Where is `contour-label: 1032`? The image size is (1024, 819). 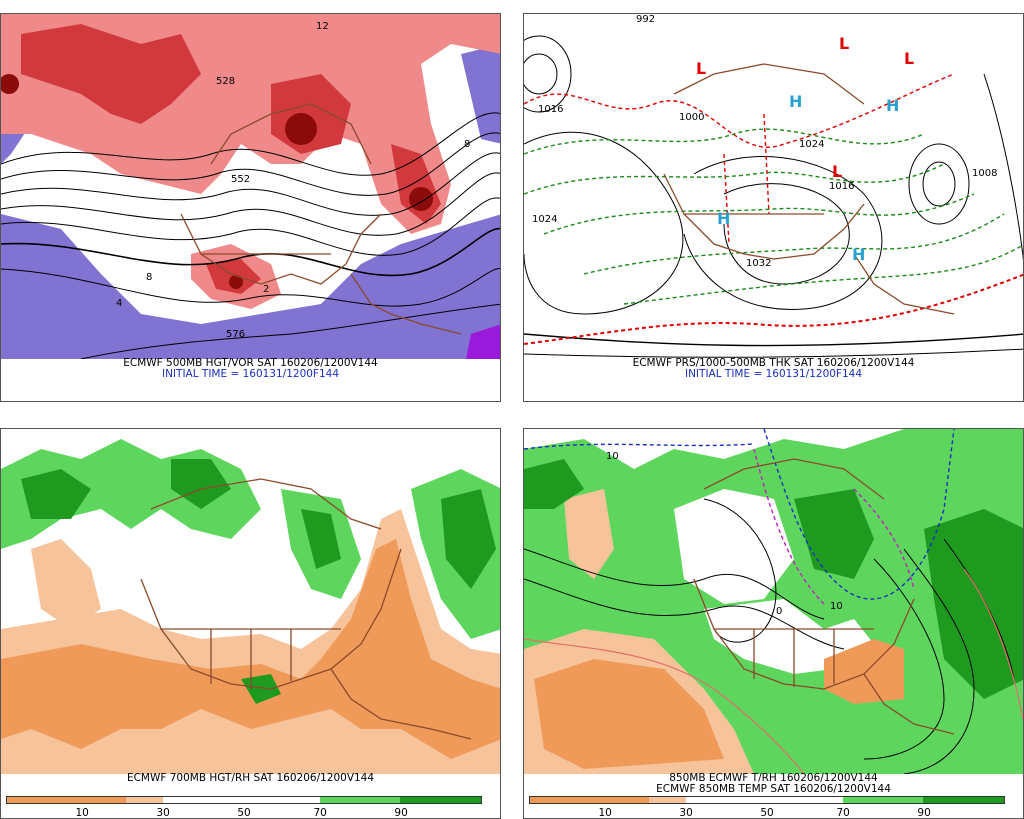
contour-label: 1032 is located at coordinates (758, 263).